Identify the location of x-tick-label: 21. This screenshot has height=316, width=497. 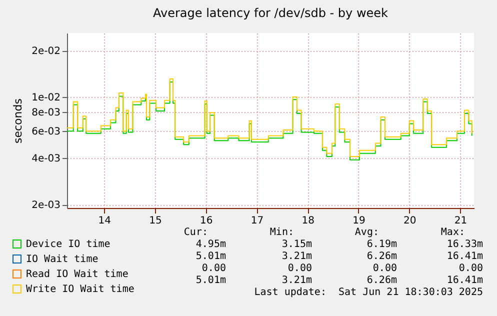
(461, 221).